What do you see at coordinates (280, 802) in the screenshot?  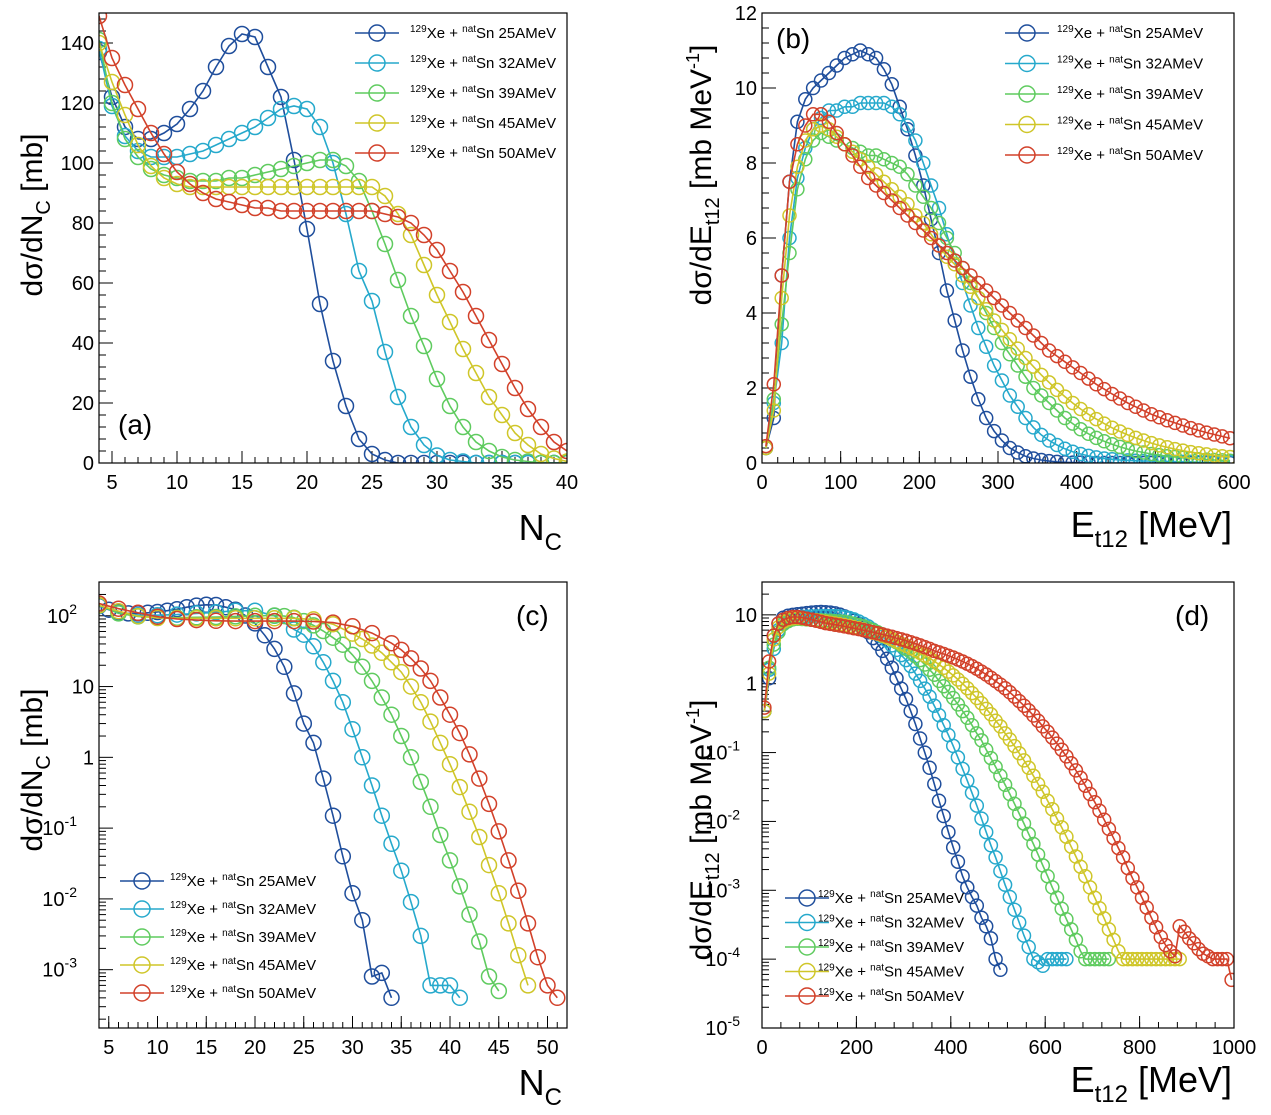 I see `fit-line-c-32AMeV` at bounding box center [280, 802].